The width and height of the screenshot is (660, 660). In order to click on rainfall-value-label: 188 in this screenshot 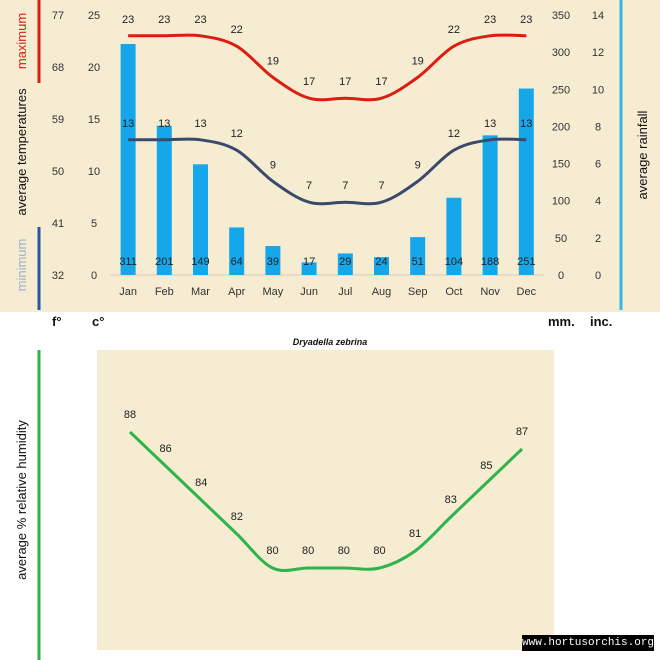, I will do `click(490, 262)`.